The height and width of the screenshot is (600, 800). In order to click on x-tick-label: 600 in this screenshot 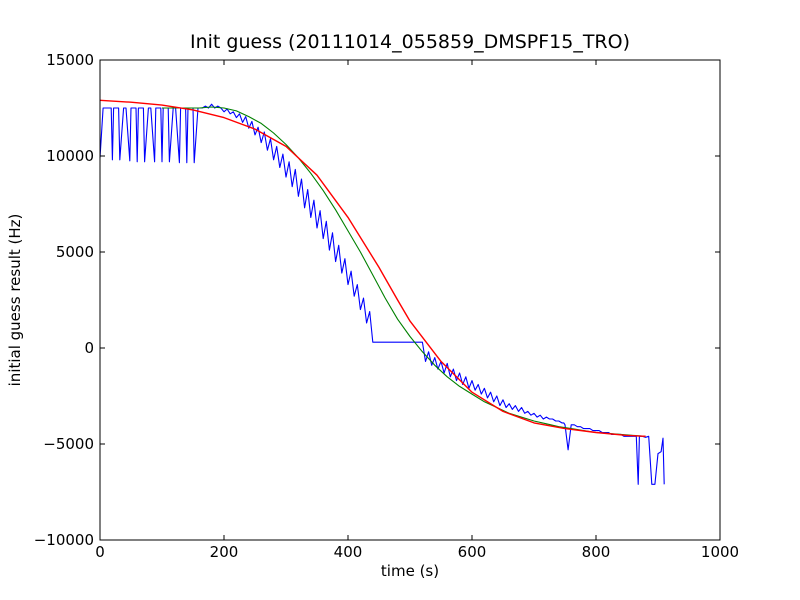, I will do `click(472, 552)`.